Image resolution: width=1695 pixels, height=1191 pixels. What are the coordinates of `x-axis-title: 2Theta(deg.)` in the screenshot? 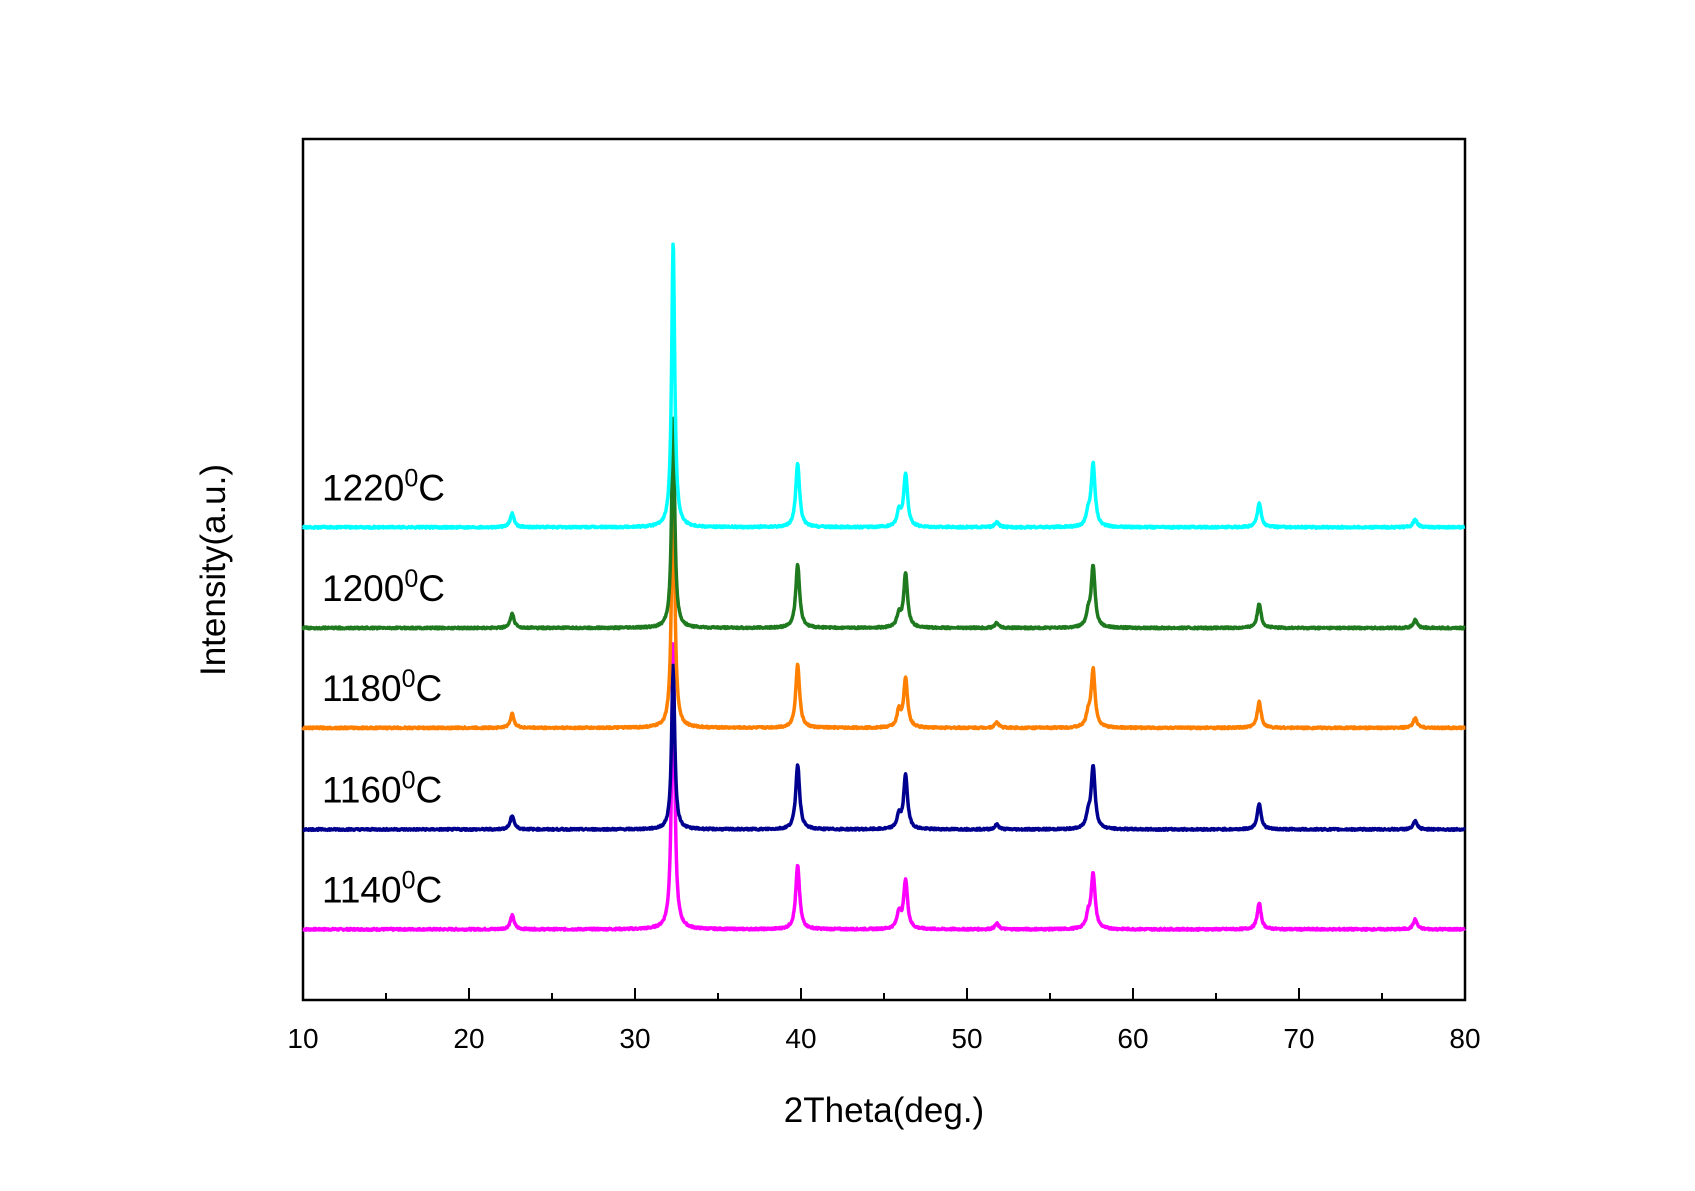 It's located at (884, 1110).